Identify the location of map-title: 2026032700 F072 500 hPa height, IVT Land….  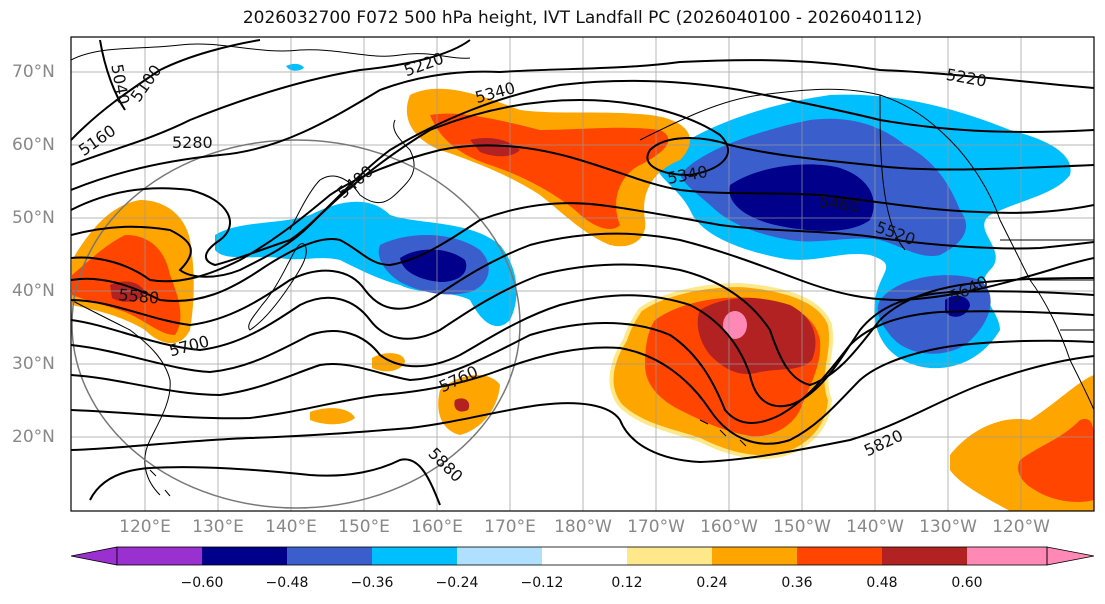
(582, 18).